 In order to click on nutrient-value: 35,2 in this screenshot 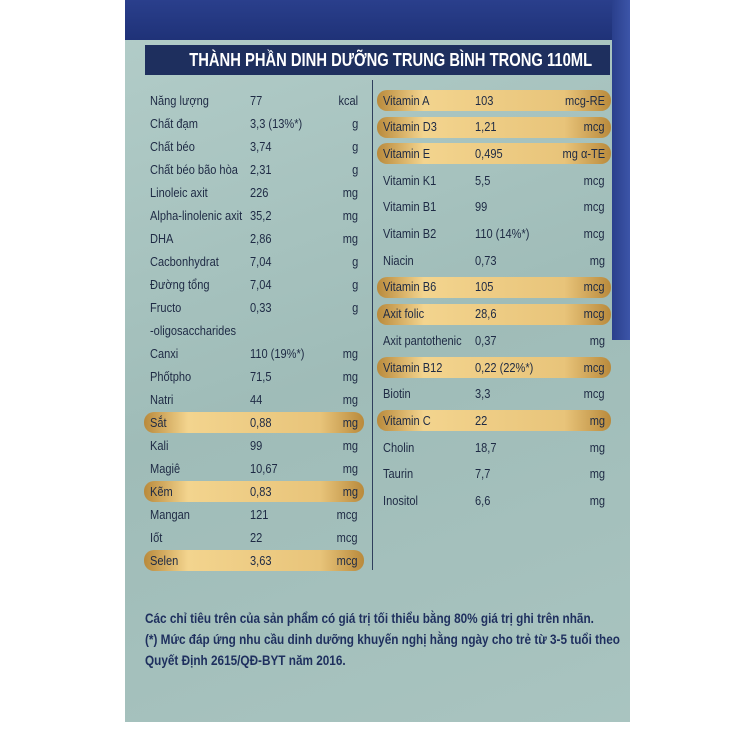, I will do `click(261, 215)`.